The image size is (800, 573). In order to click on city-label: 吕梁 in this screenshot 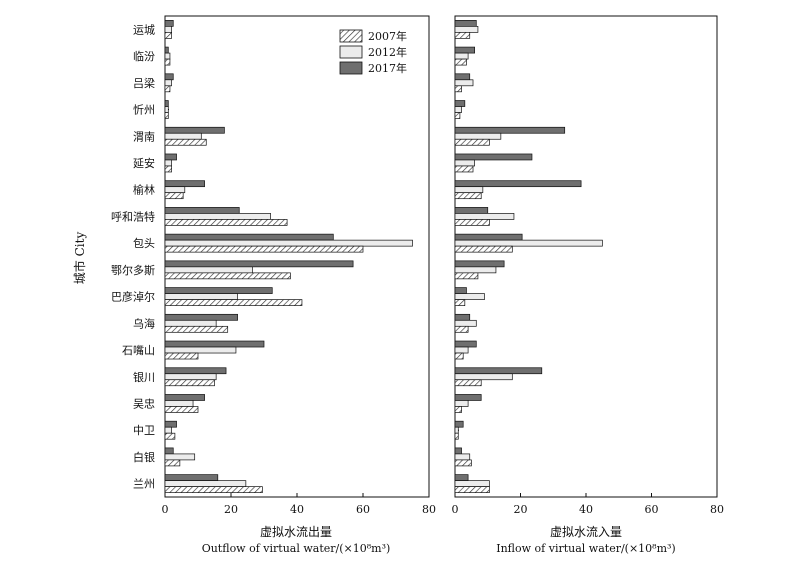, I will do `click(144, 83)`.